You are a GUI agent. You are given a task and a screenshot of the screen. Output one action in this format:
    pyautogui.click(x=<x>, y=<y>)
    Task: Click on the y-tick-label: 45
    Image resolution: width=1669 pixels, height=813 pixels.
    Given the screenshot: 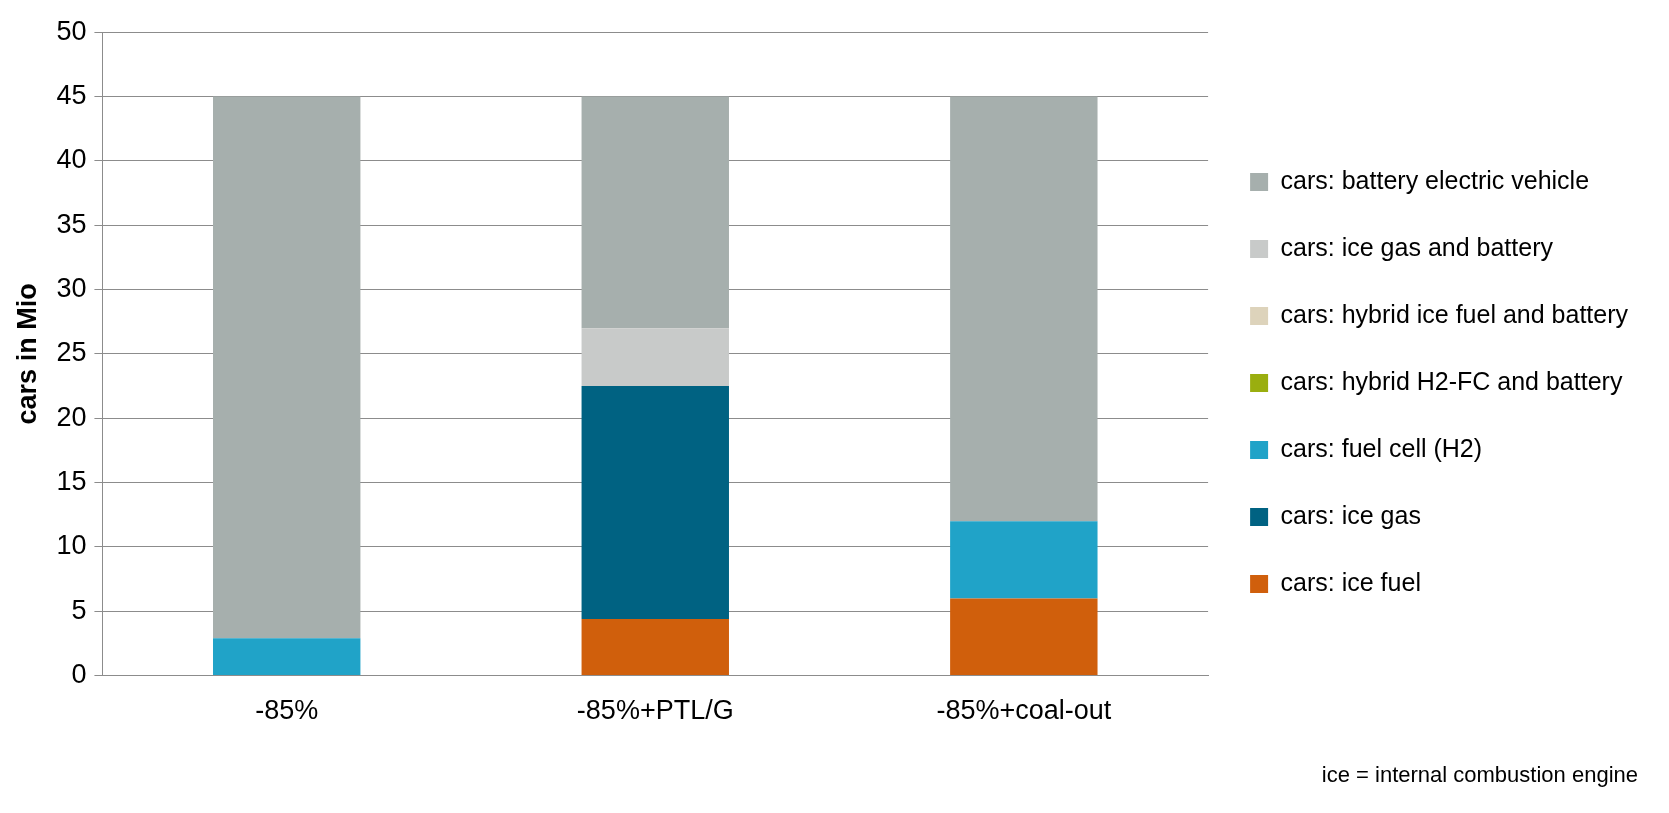 What is the action you would take?
    pyautogui.click(x=71, y=94)
    